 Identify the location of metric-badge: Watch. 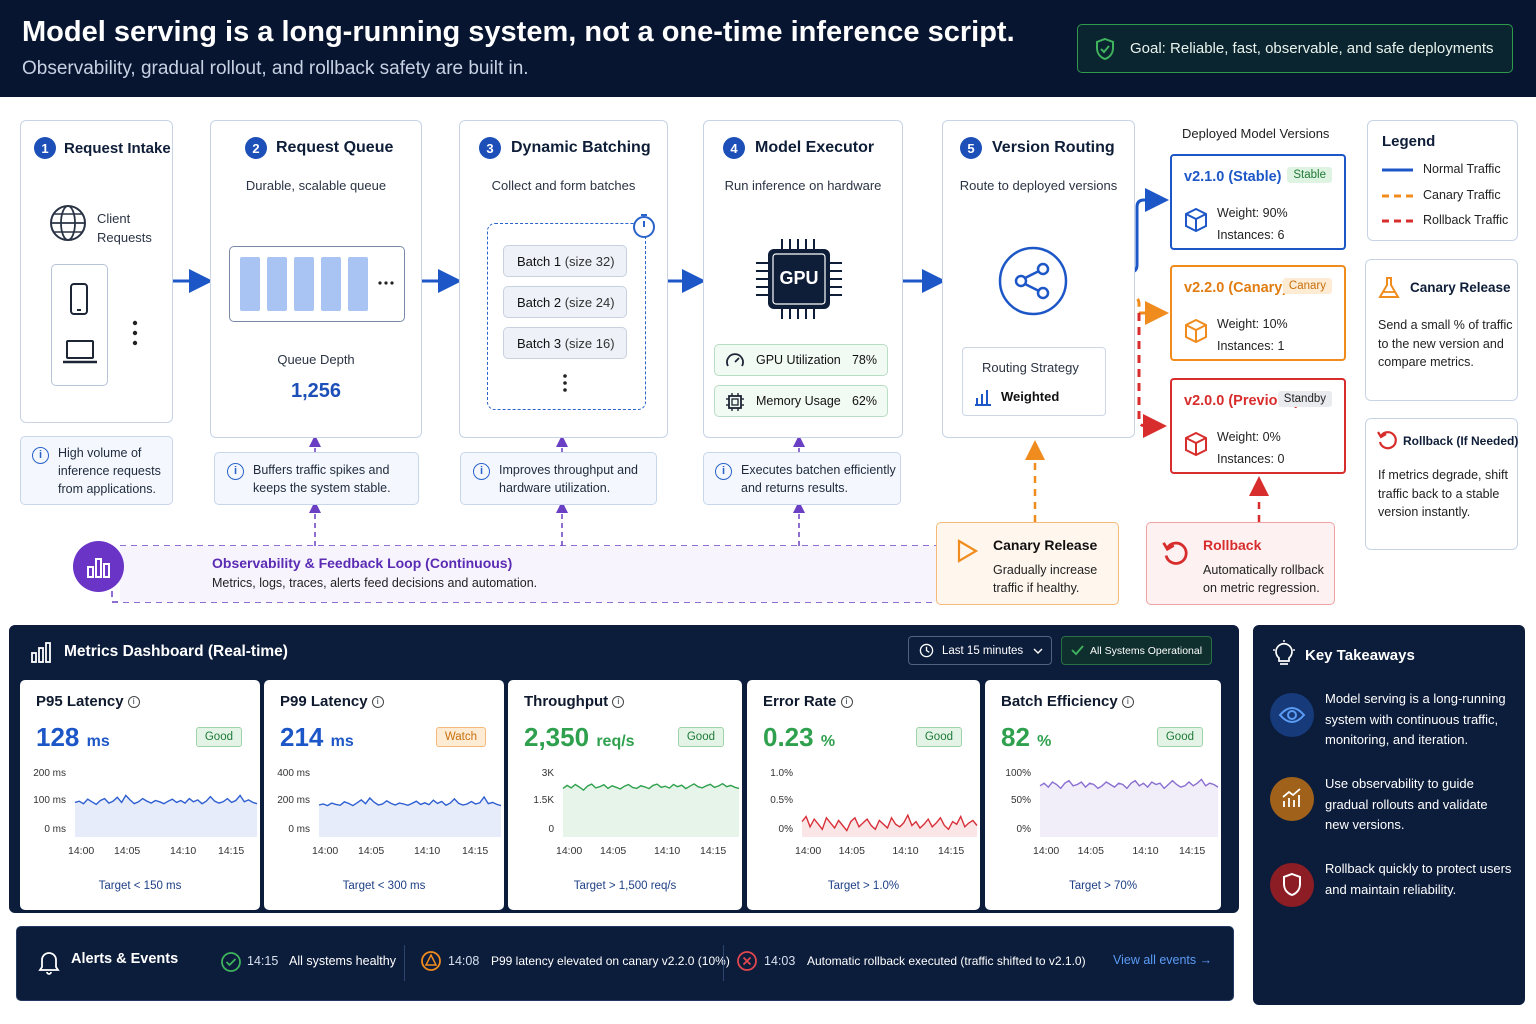
(460, 737).